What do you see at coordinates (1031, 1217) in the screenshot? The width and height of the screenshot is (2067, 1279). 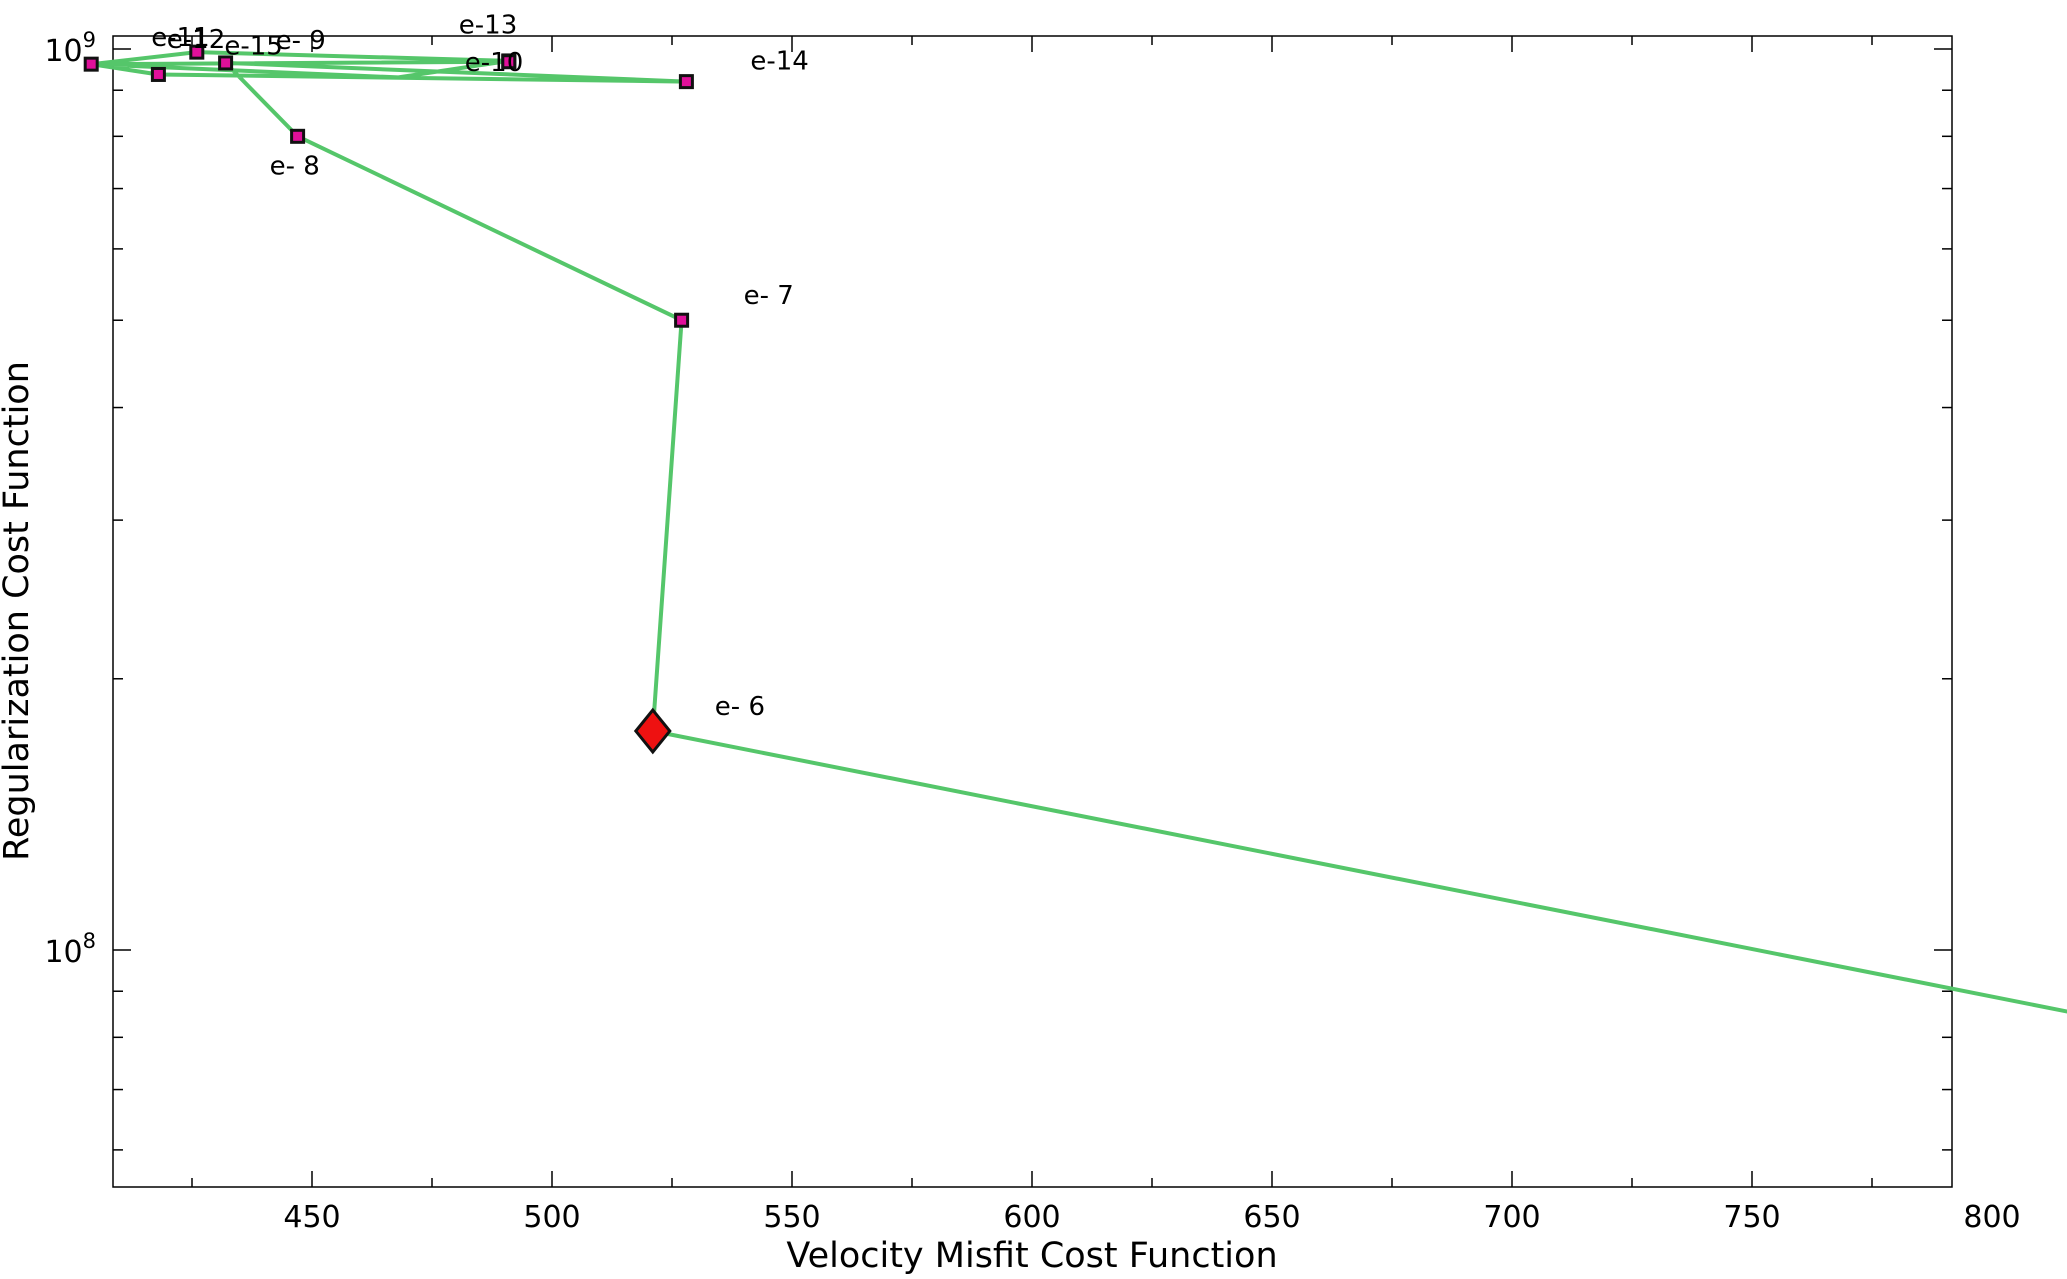 I see `x-tick-label: 600` at bounding box center [1031, 1217].